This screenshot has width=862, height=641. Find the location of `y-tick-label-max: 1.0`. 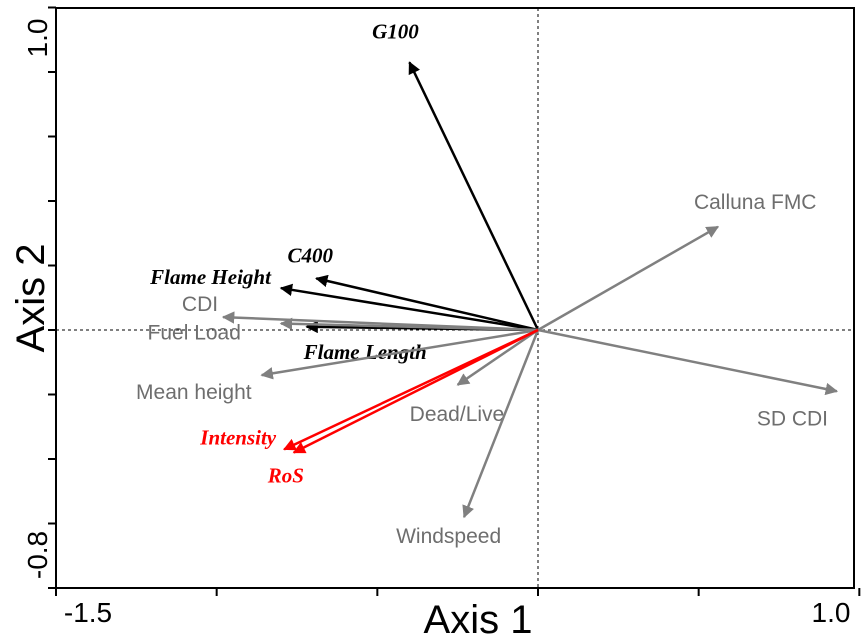

y-tick-label-max: 1.0 is located at coordinates (37, 38).